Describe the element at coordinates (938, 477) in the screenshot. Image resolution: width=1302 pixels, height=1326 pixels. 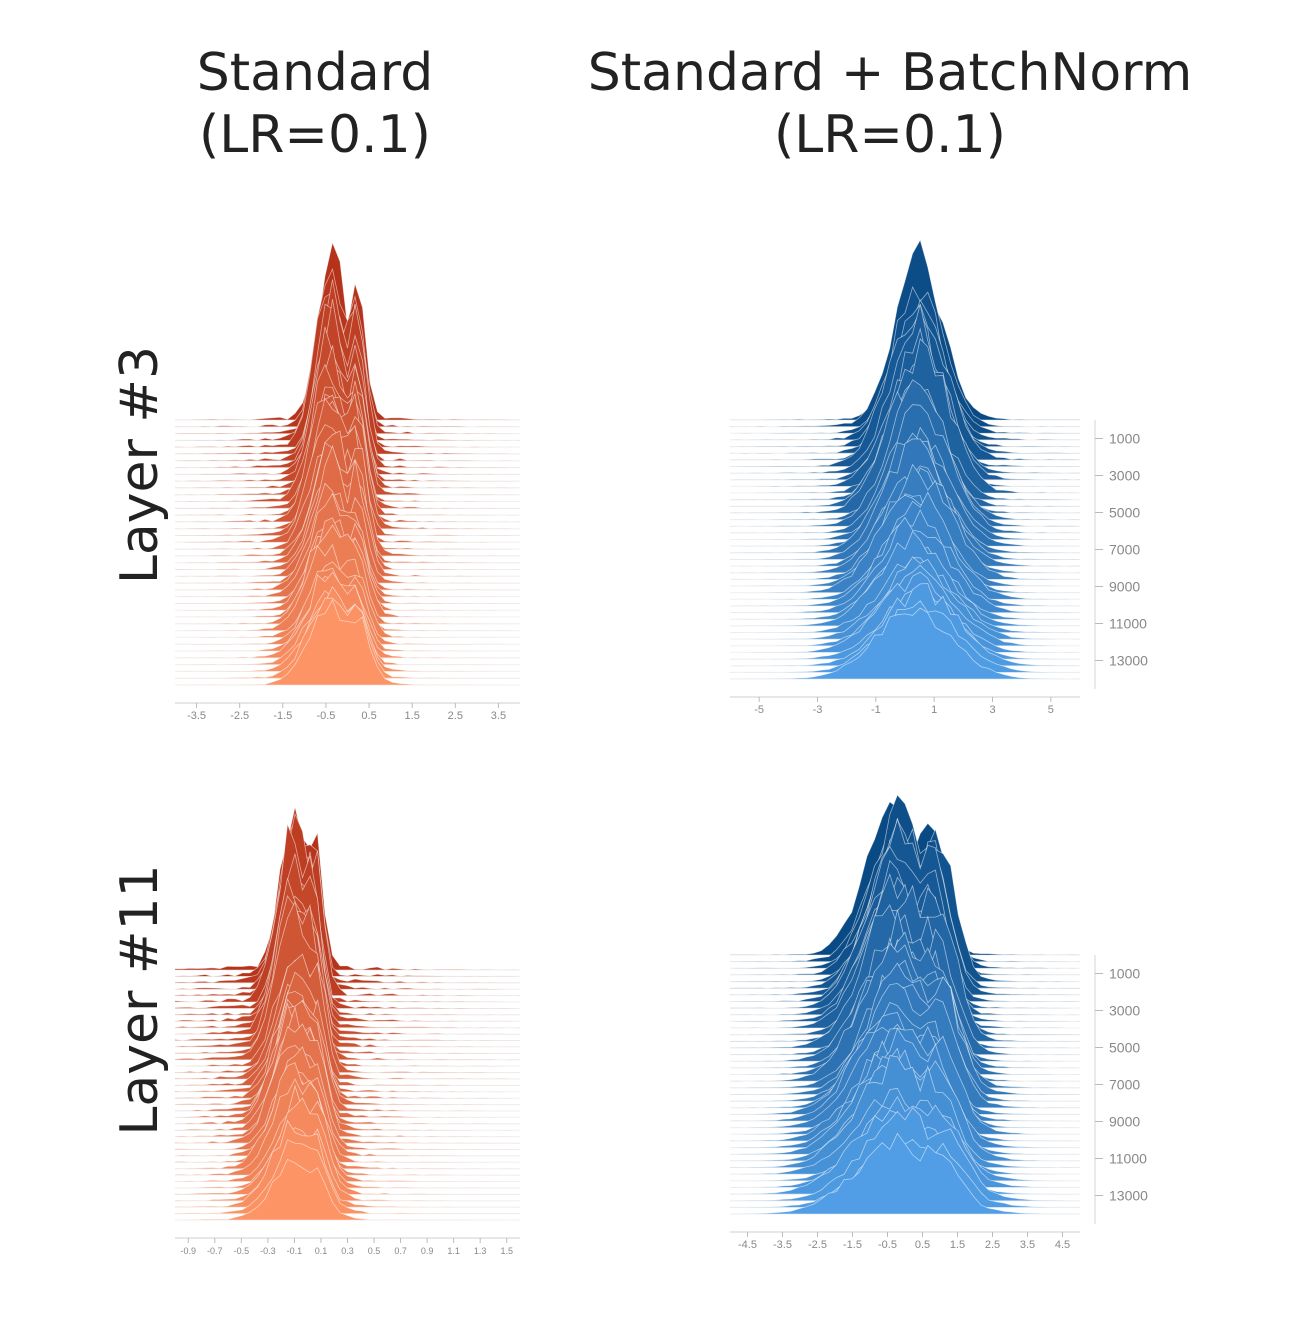
I see `ridgeline-panel-layer3-batchnorm: -5 -3 -1 1 3 5 1000 3000 5000 7000 9000 11000 13000` at that location.